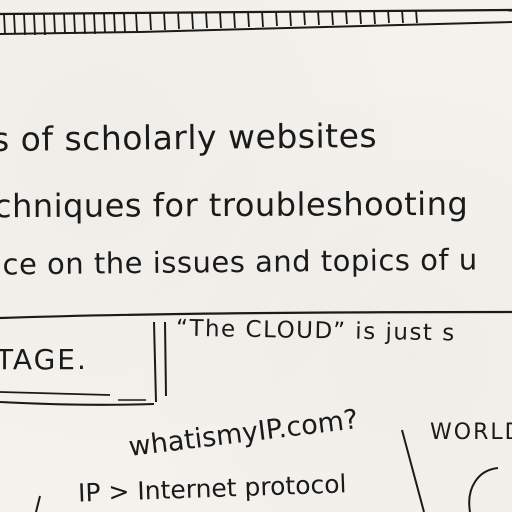 The width and height of the screenshot is (512, 512). What do you see at coordinates (471, 432) in the screenshot?
I see `world-label: WORLD` at bounding box center [471, 432].